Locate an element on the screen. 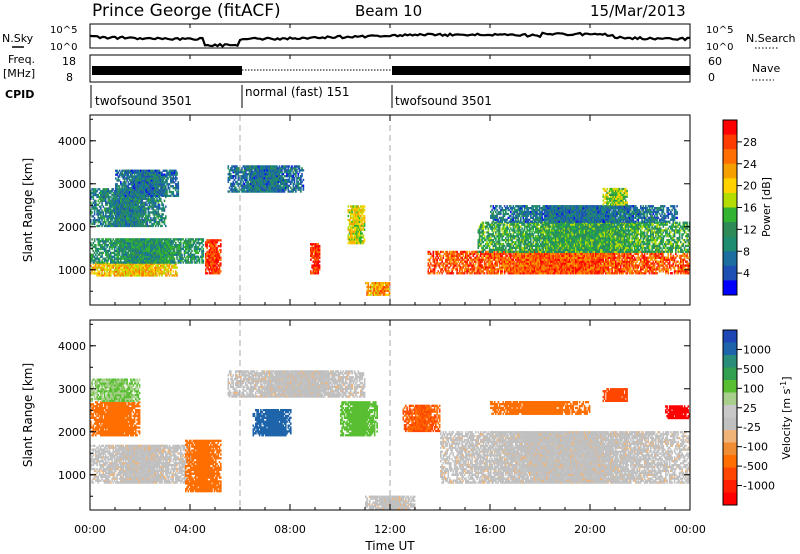 The image size is (800, 554). power-marks-cell-1995 is located at coordinates (134, 212).